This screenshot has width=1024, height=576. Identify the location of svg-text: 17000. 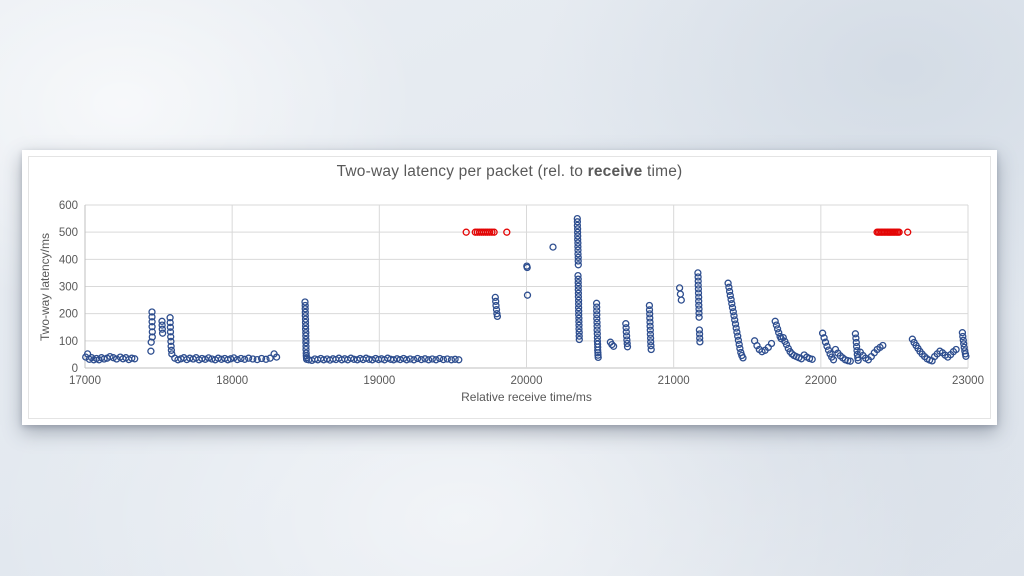
(85, 381).